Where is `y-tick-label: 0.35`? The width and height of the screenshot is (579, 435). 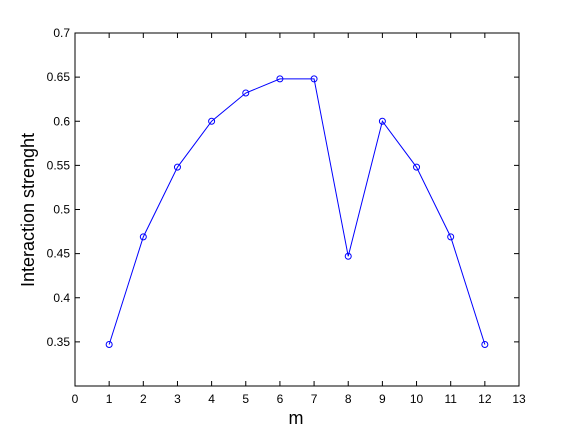
y-tick-label: 0.35 is located at coordinates (59, 342).